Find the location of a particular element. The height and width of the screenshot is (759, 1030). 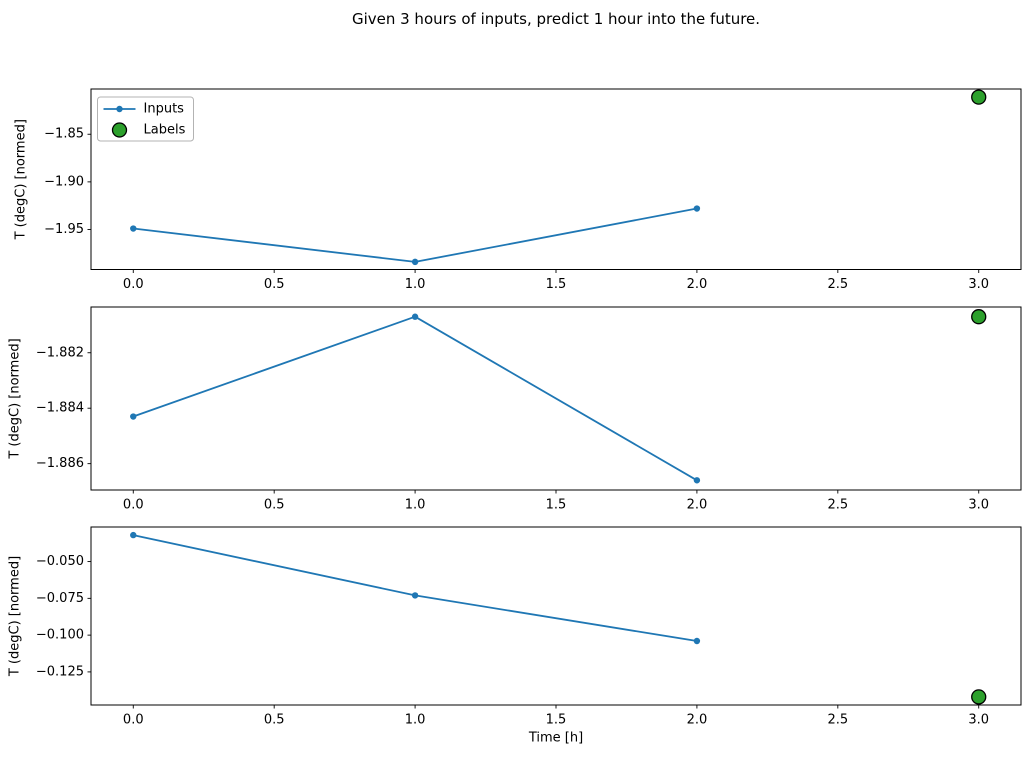

y-tick-label: −0.100 is located at coordinates (60, 635).